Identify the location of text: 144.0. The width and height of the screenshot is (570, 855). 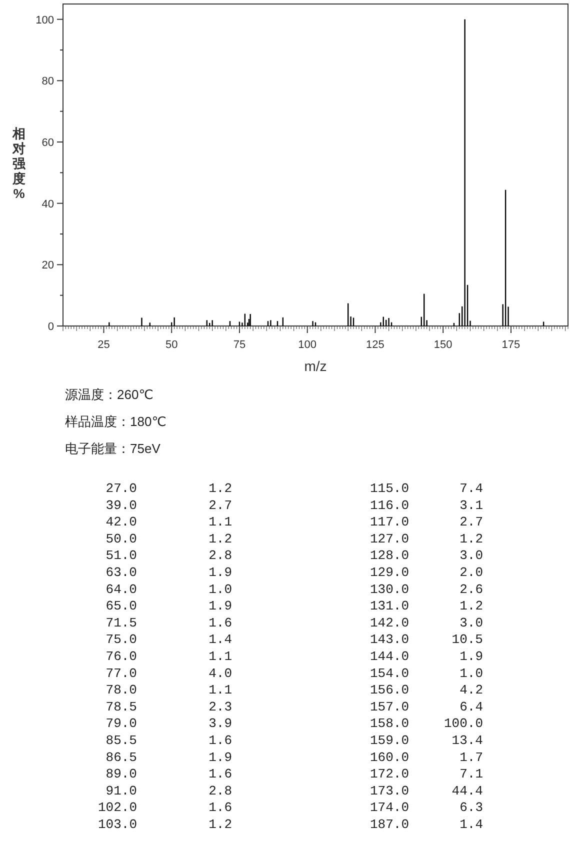
(389, 656).